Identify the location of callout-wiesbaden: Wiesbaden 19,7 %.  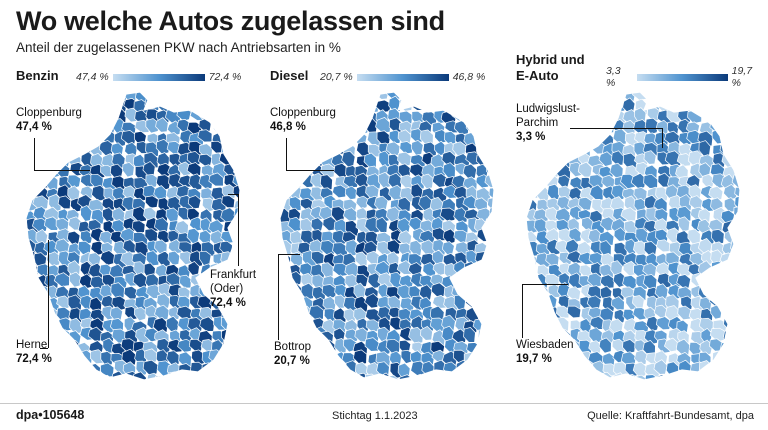
(545, 352).